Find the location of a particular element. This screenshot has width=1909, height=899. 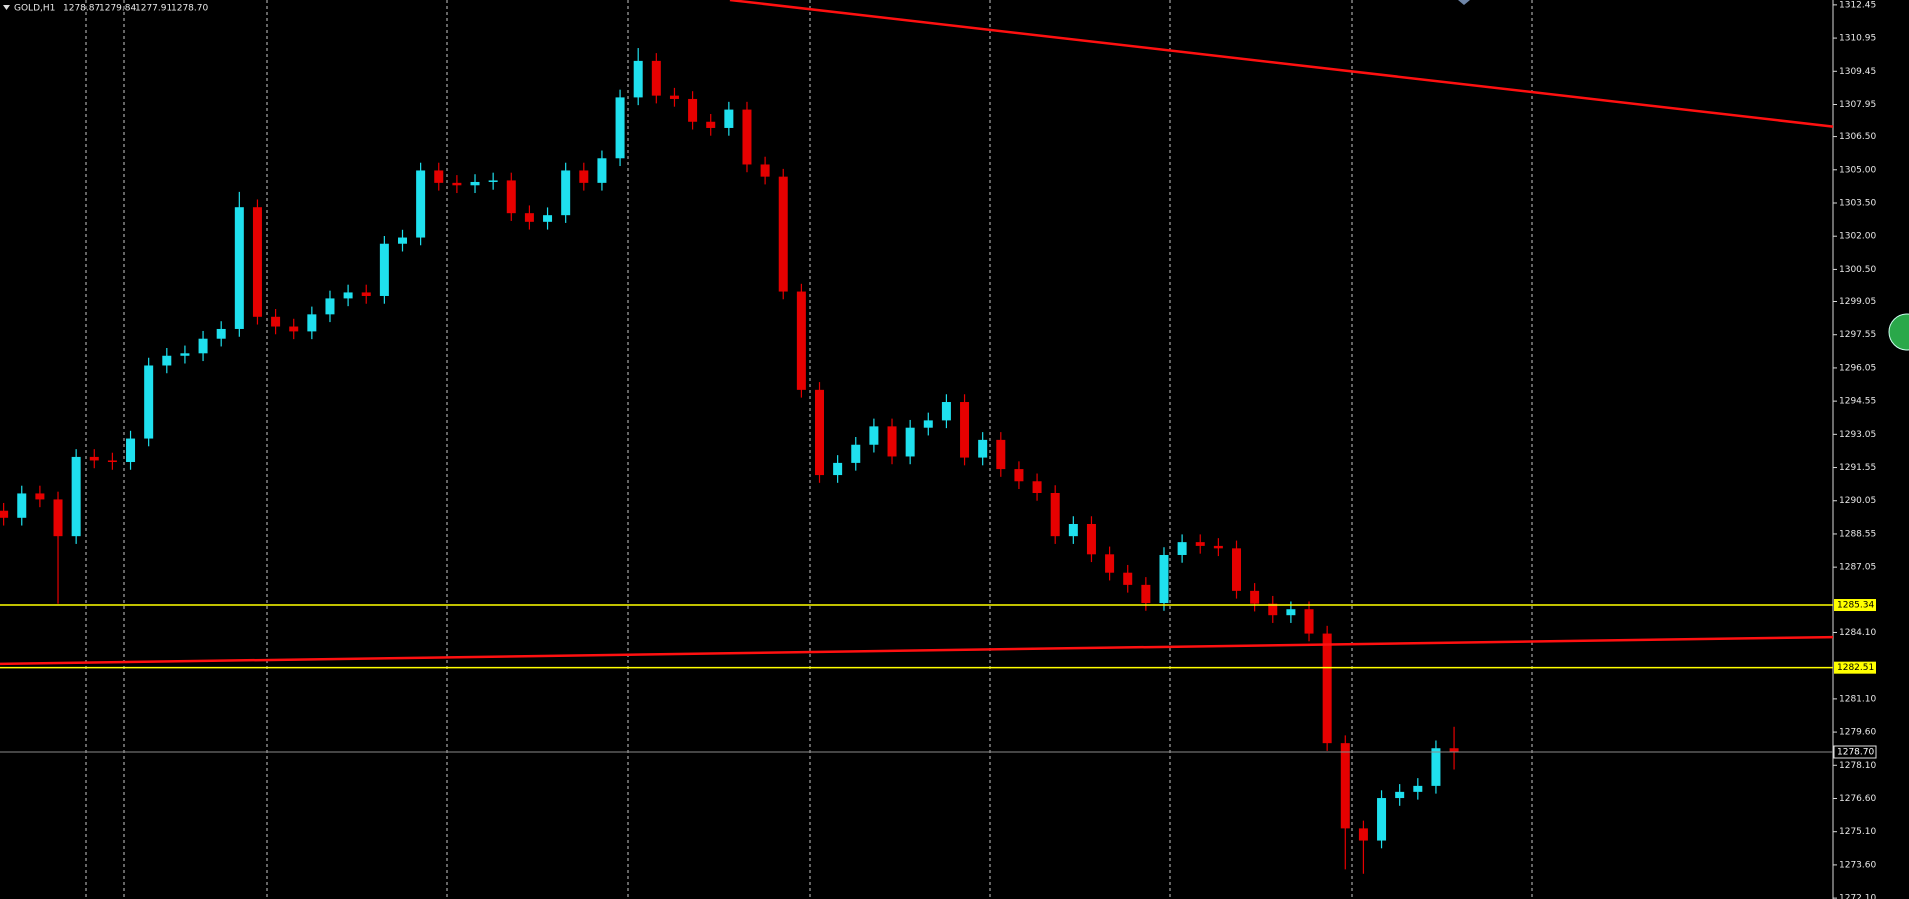

y-tick-label: 1297.55 is located at coordinates (1857, 335).